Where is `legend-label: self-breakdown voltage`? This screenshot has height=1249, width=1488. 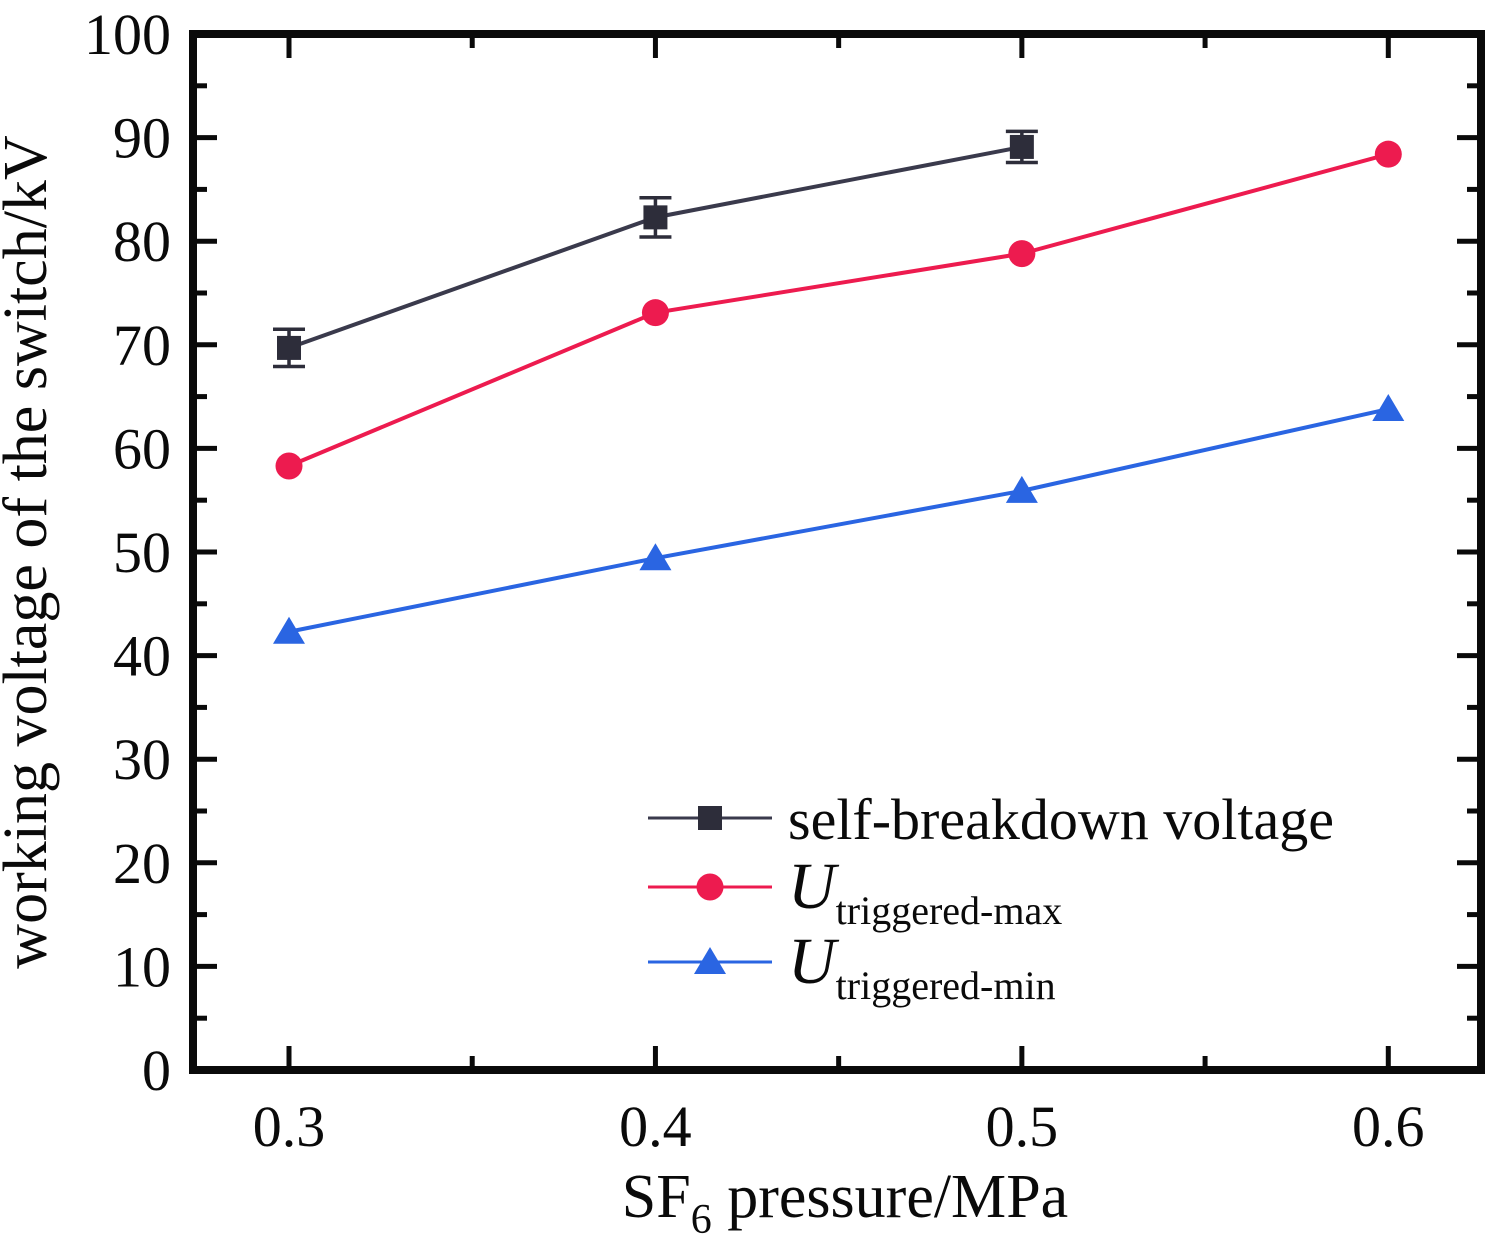 legend-label: self-breakdown voltage is located at coordinates (1061, 819).